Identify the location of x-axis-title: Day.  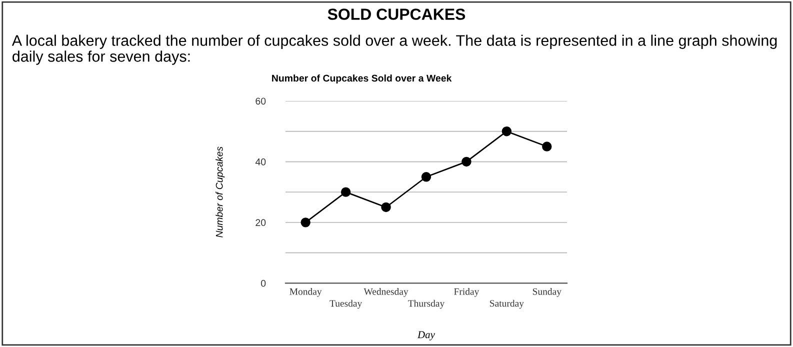
(426, 335).